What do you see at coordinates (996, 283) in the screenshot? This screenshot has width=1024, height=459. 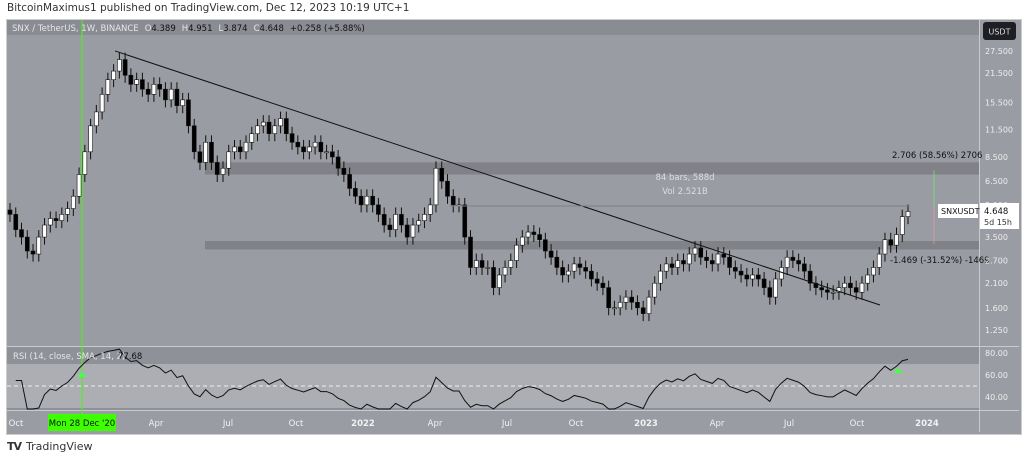 I see `price-tick: 2.100` at bounding box center [996, 283].